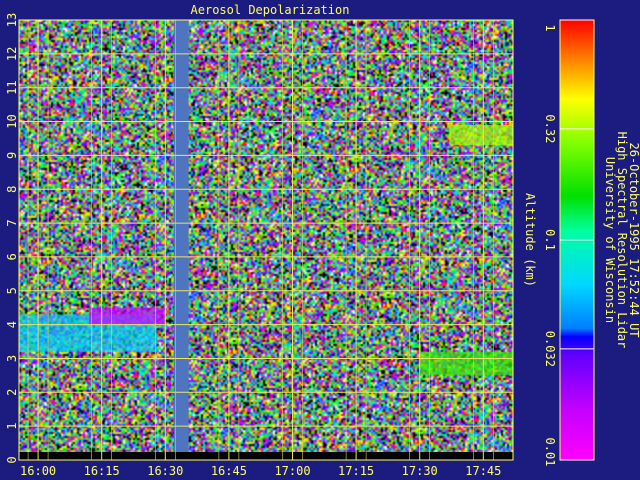 Image resolution: width=640 pixels, height=480 pixels. Describe the element at coordinates (483, 471) in the screenshot. I see `x-tick-label: 17:45` at that location.